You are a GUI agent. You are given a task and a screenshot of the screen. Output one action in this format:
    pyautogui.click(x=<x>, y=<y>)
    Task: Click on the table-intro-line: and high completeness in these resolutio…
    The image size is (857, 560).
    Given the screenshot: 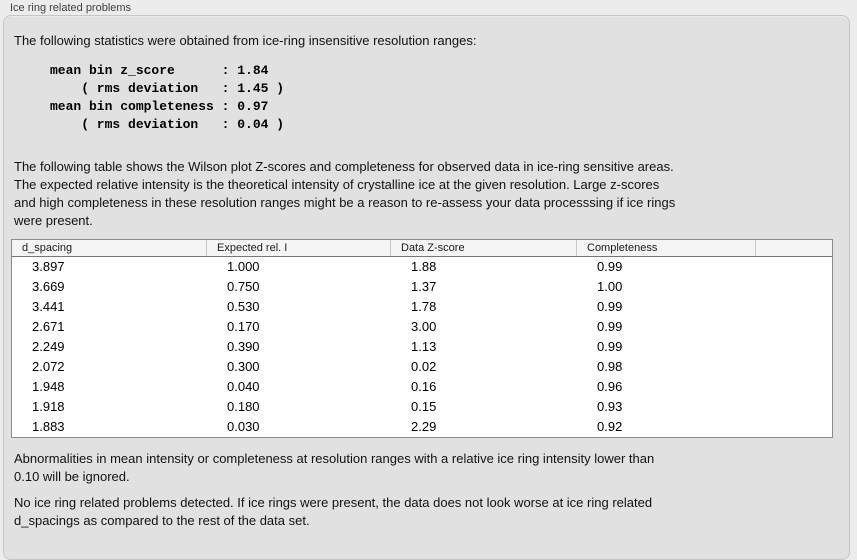 What is the action you would take?
    pyautogui.click(x=345, y=202)
    